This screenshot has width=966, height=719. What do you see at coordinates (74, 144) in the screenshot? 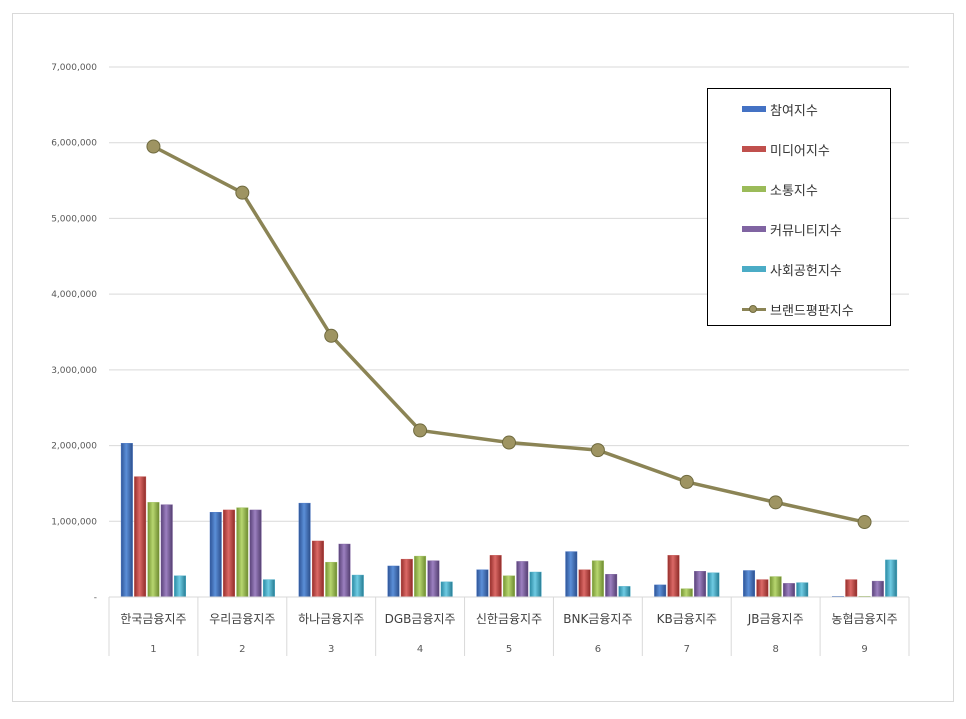
I see `y-tick-label: 6,000,000` at bounding box center [74, 144].